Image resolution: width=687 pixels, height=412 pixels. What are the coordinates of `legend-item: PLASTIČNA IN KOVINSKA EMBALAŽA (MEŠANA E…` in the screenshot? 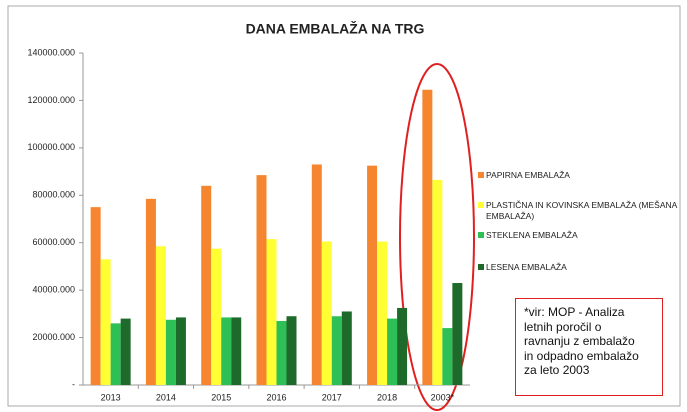 It's located at (579, 211).